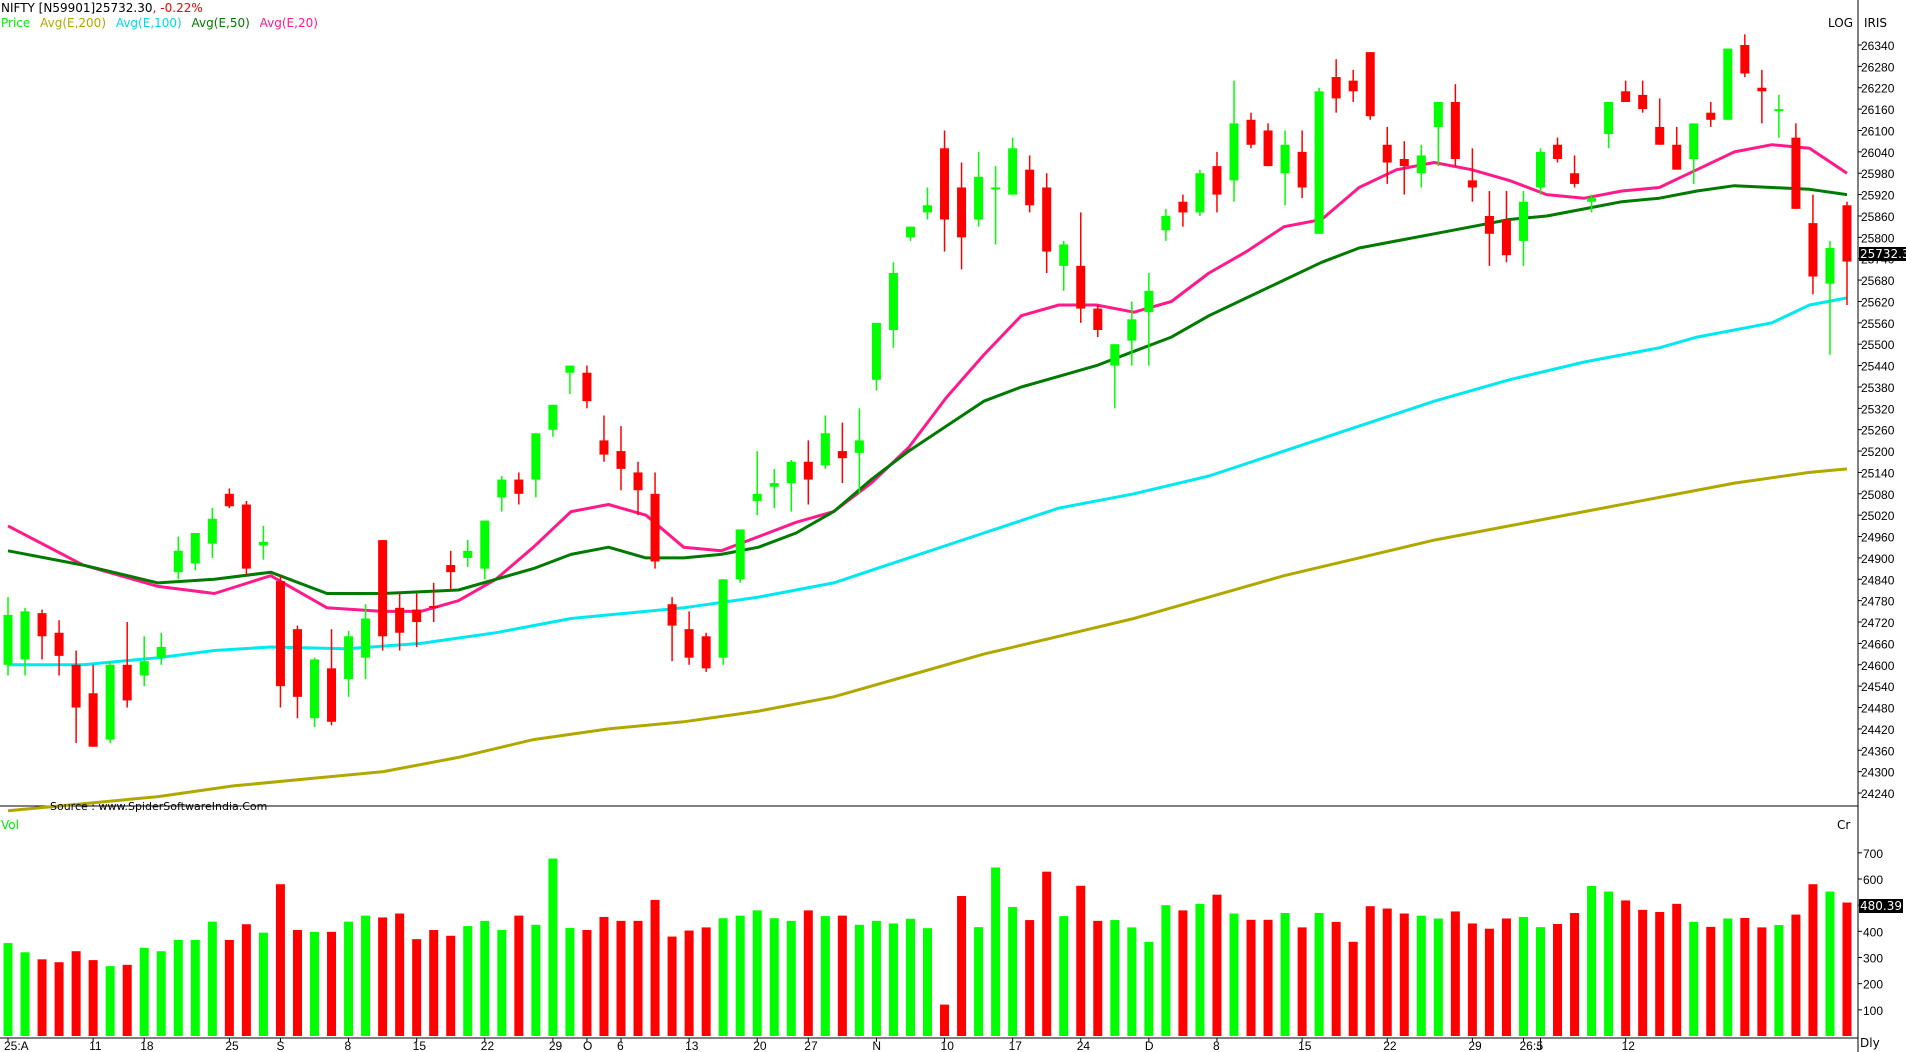  I want to click on price-tick-label: 24840, so click(1878, 580).